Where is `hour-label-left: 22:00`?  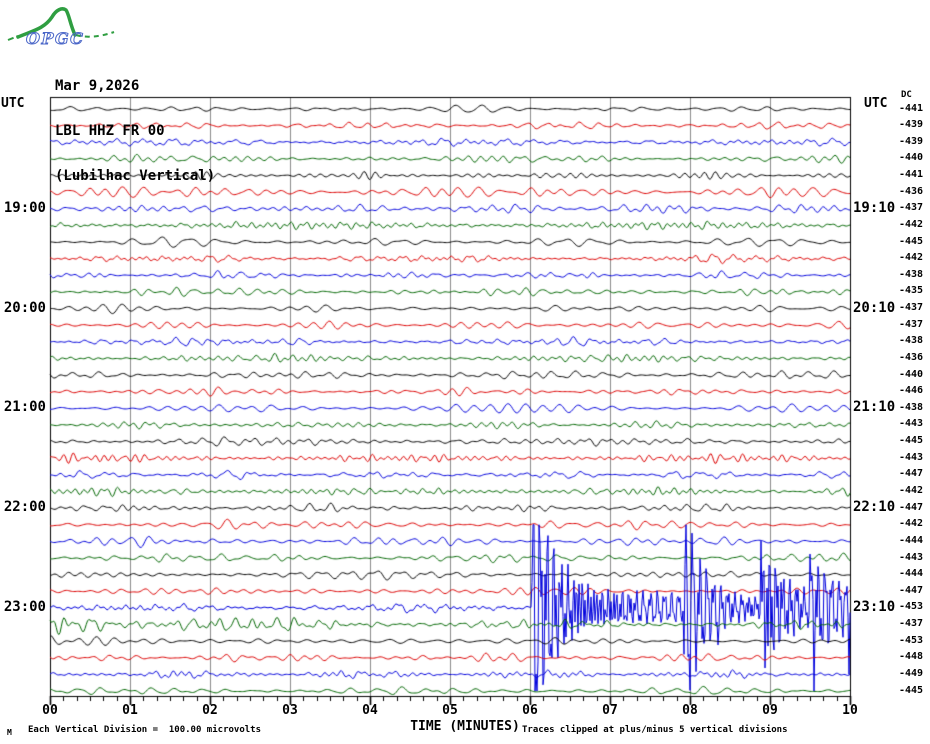 hour-label-left: 22:00 is located at coordinates (24, 507).